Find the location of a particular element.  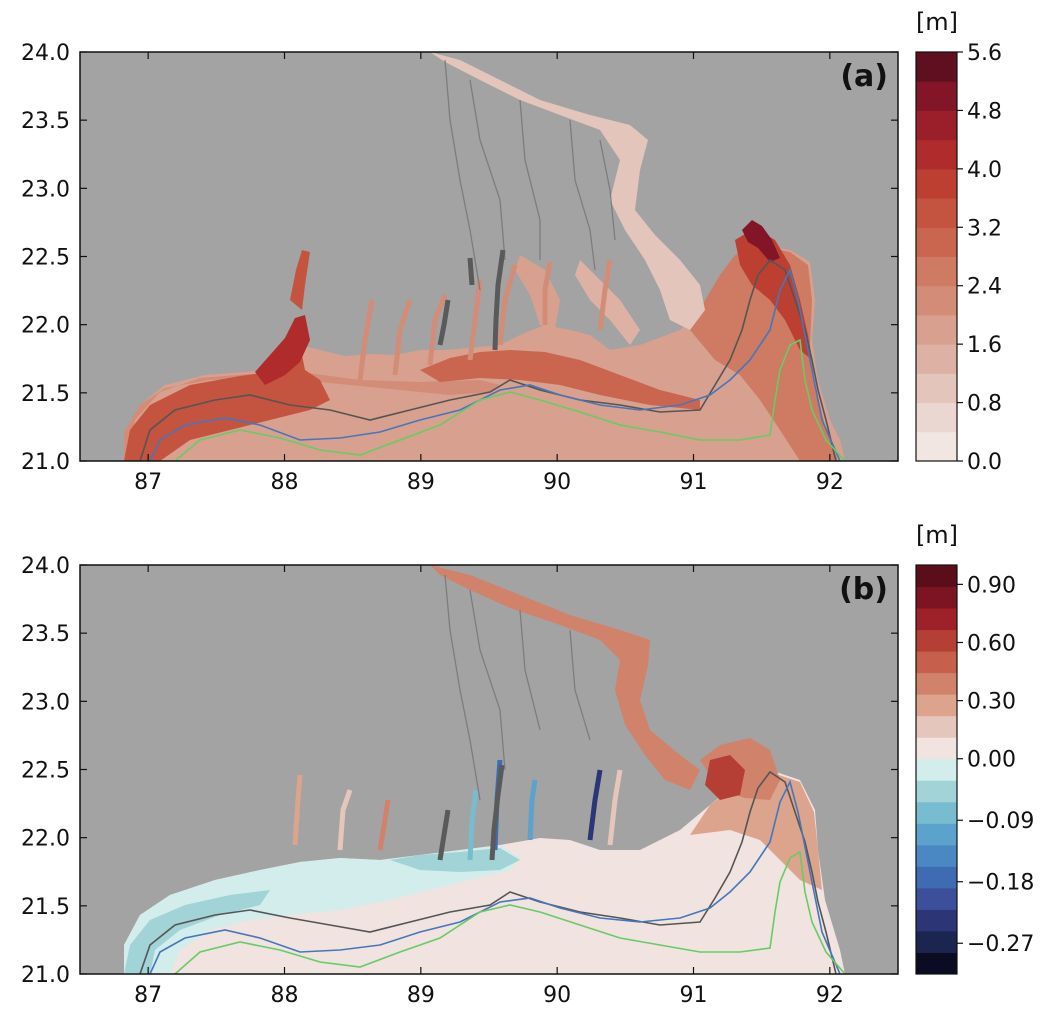

colorbar-frame-a is located at coordinates (936, 256).